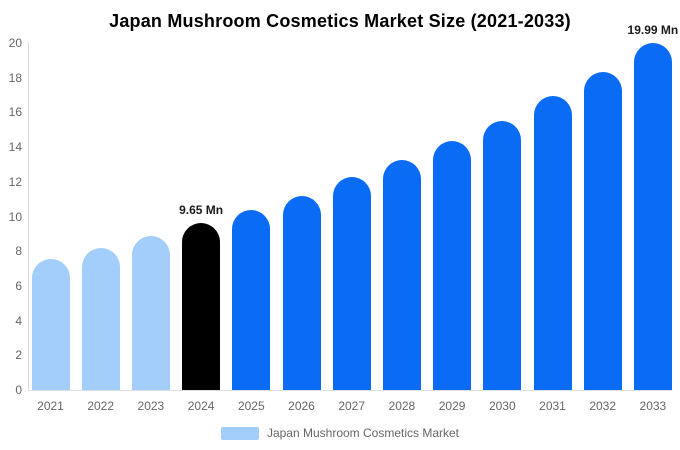 This screenshot has height=450, width=680. Describe the element at coordinates (15, 43) in the screenshot. I see `y-axis-tick-label-20: 20` at that location.